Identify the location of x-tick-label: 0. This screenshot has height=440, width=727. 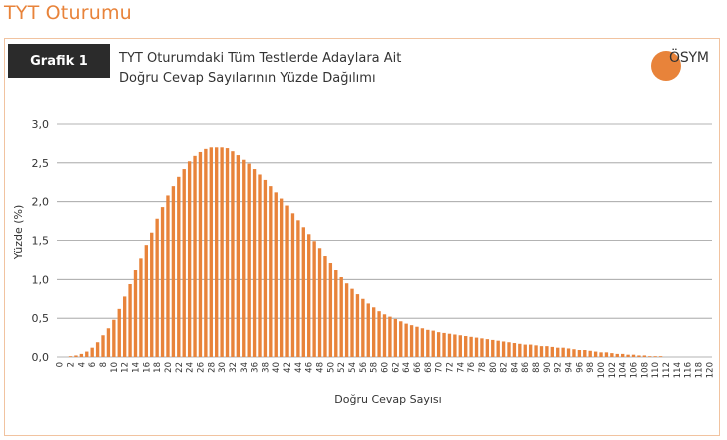
(61, 364).